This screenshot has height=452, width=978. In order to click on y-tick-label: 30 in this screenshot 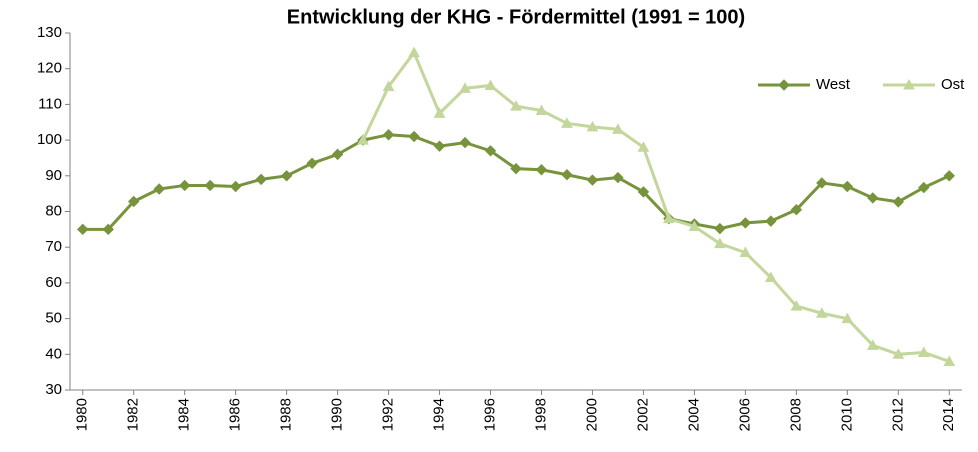, I will do `click(53, 389)`.